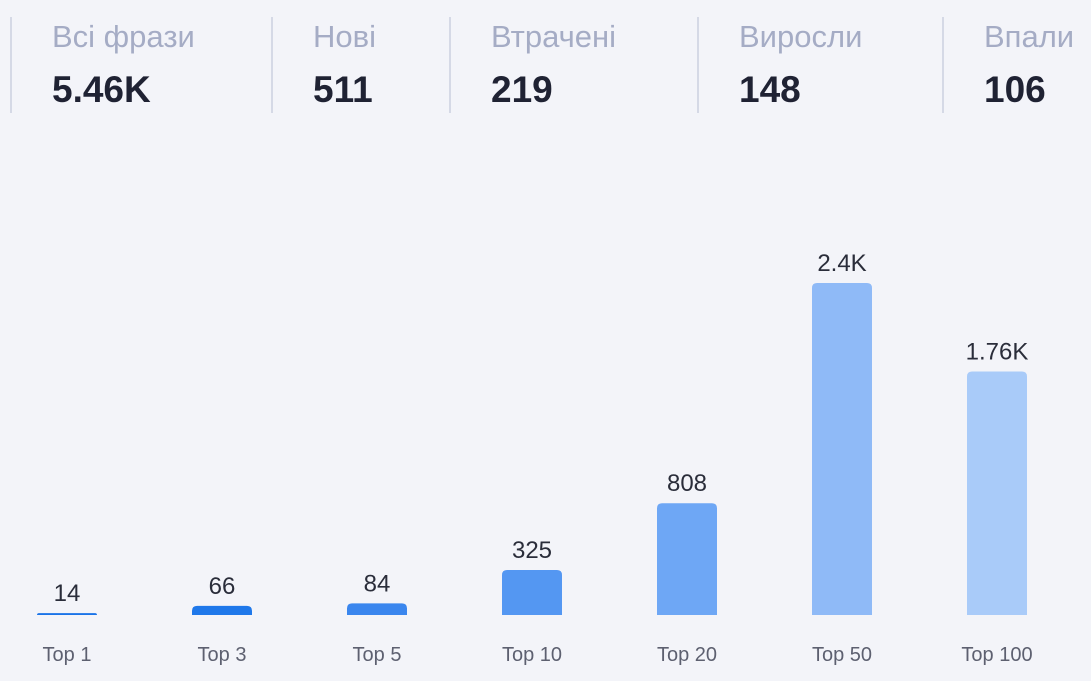 Image resolution: width=1091 pixels, height=681 pixels. I want to click on value-label: 325, so click(532, 550).